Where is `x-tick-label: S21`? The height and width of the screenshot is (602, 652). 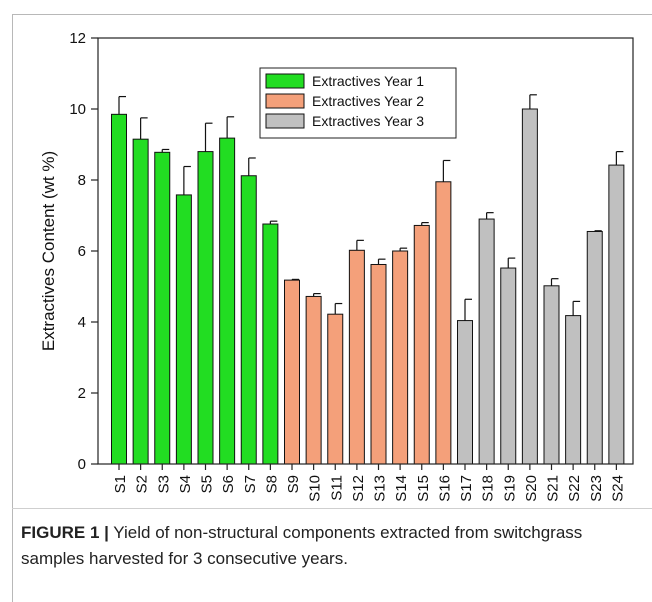 x-tick-label: S21 is located at coordinates (553, 488).